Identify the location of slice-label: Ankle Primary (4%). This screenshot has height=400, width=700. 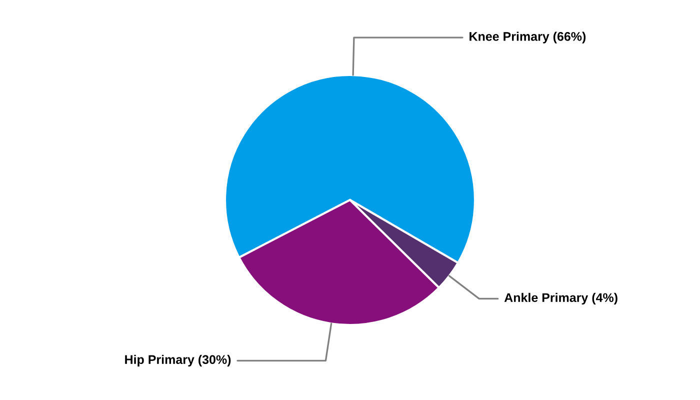
(561, 298).